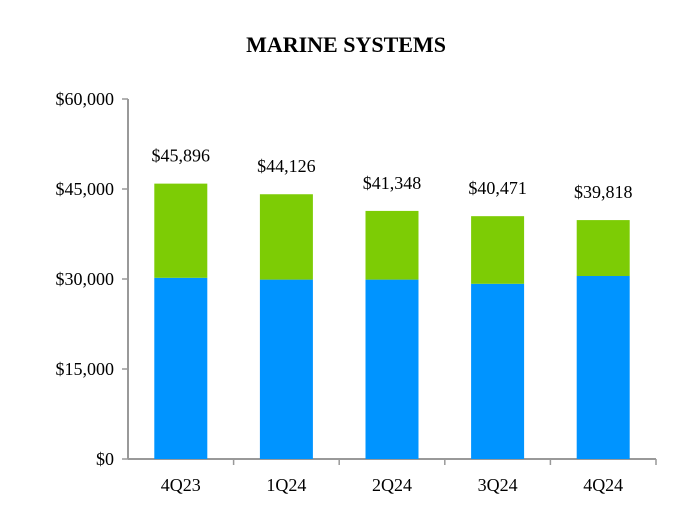  I want to click on x-tick-label: 1Q24, so click(286, 485).